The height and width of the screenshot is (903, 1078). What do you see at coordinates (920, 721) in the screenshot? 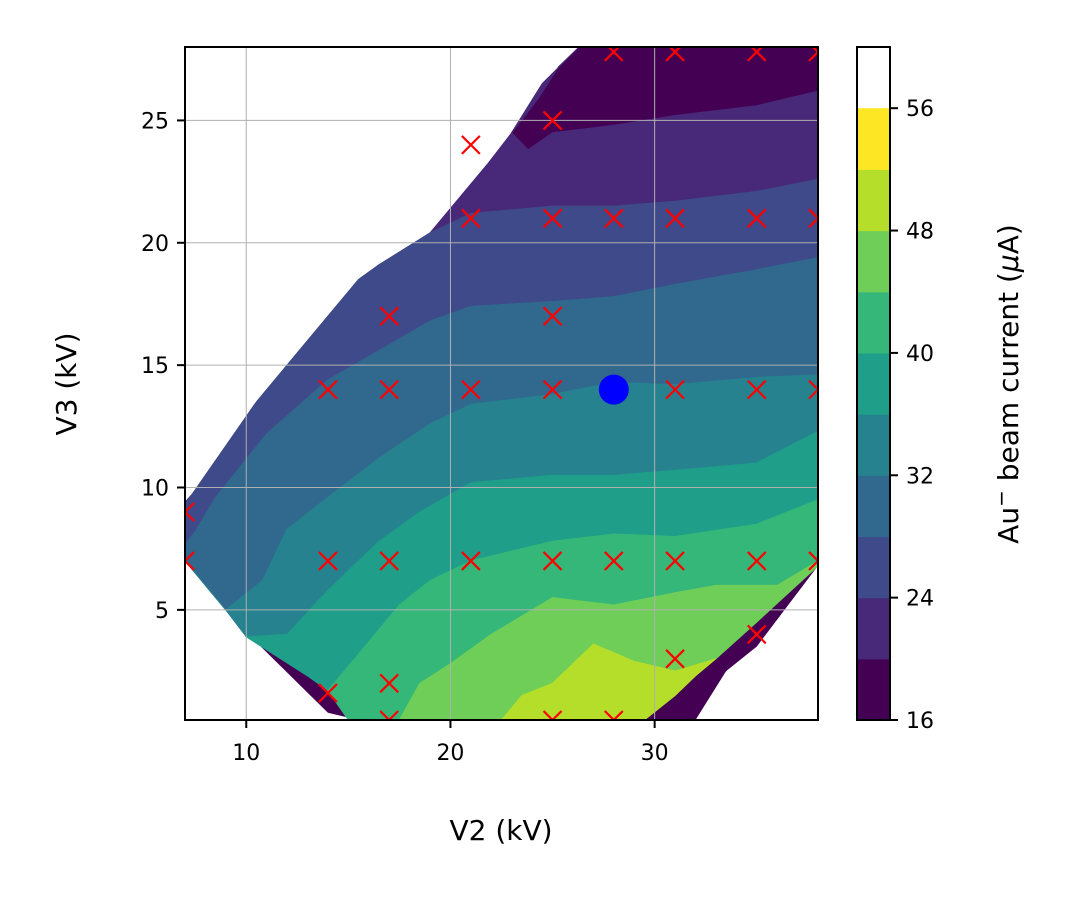
I see `colorbar-tick-label: 16` at bounding box center [920, 721].